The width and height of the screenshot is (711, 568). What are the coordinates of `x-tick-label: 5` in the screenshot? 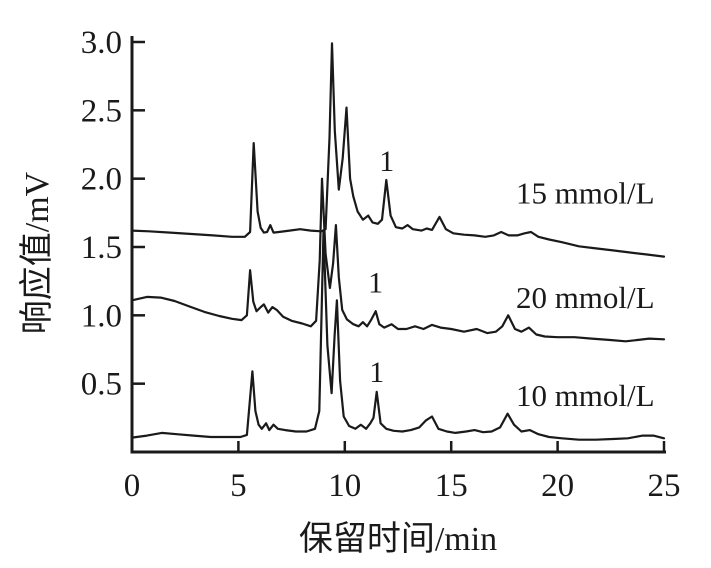 It's located at (238, 486).